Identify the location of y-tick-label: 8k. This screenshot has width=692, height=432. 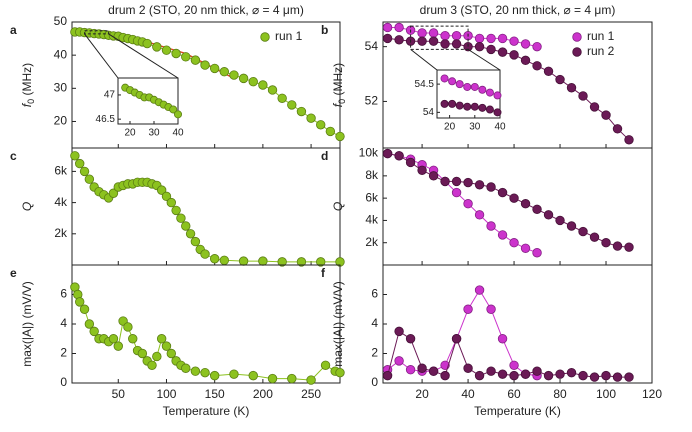
(372, 175).